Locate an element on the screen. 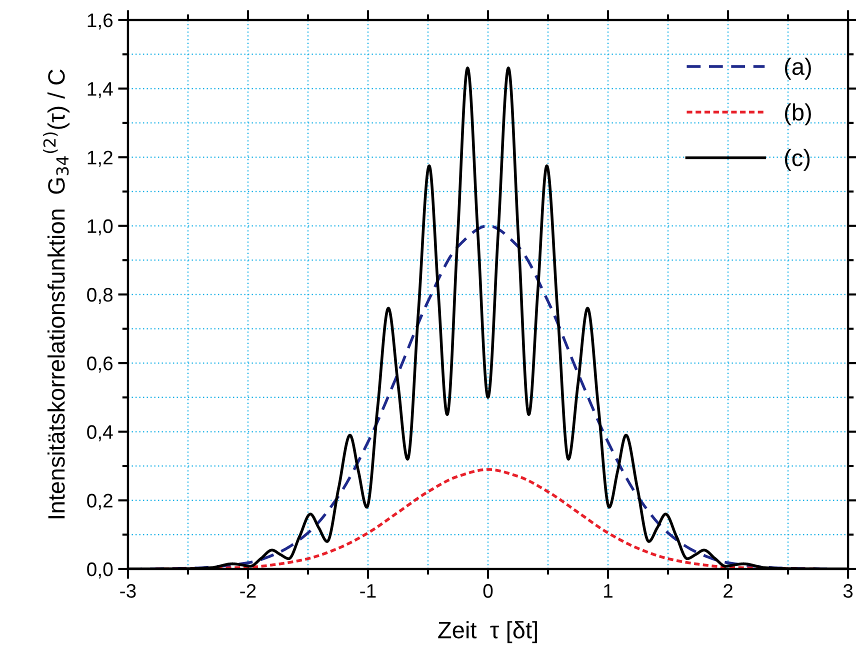 The height and width of the screenshot is (657, 856). x-tick-label: -2 is located at coordinates (248, 591).